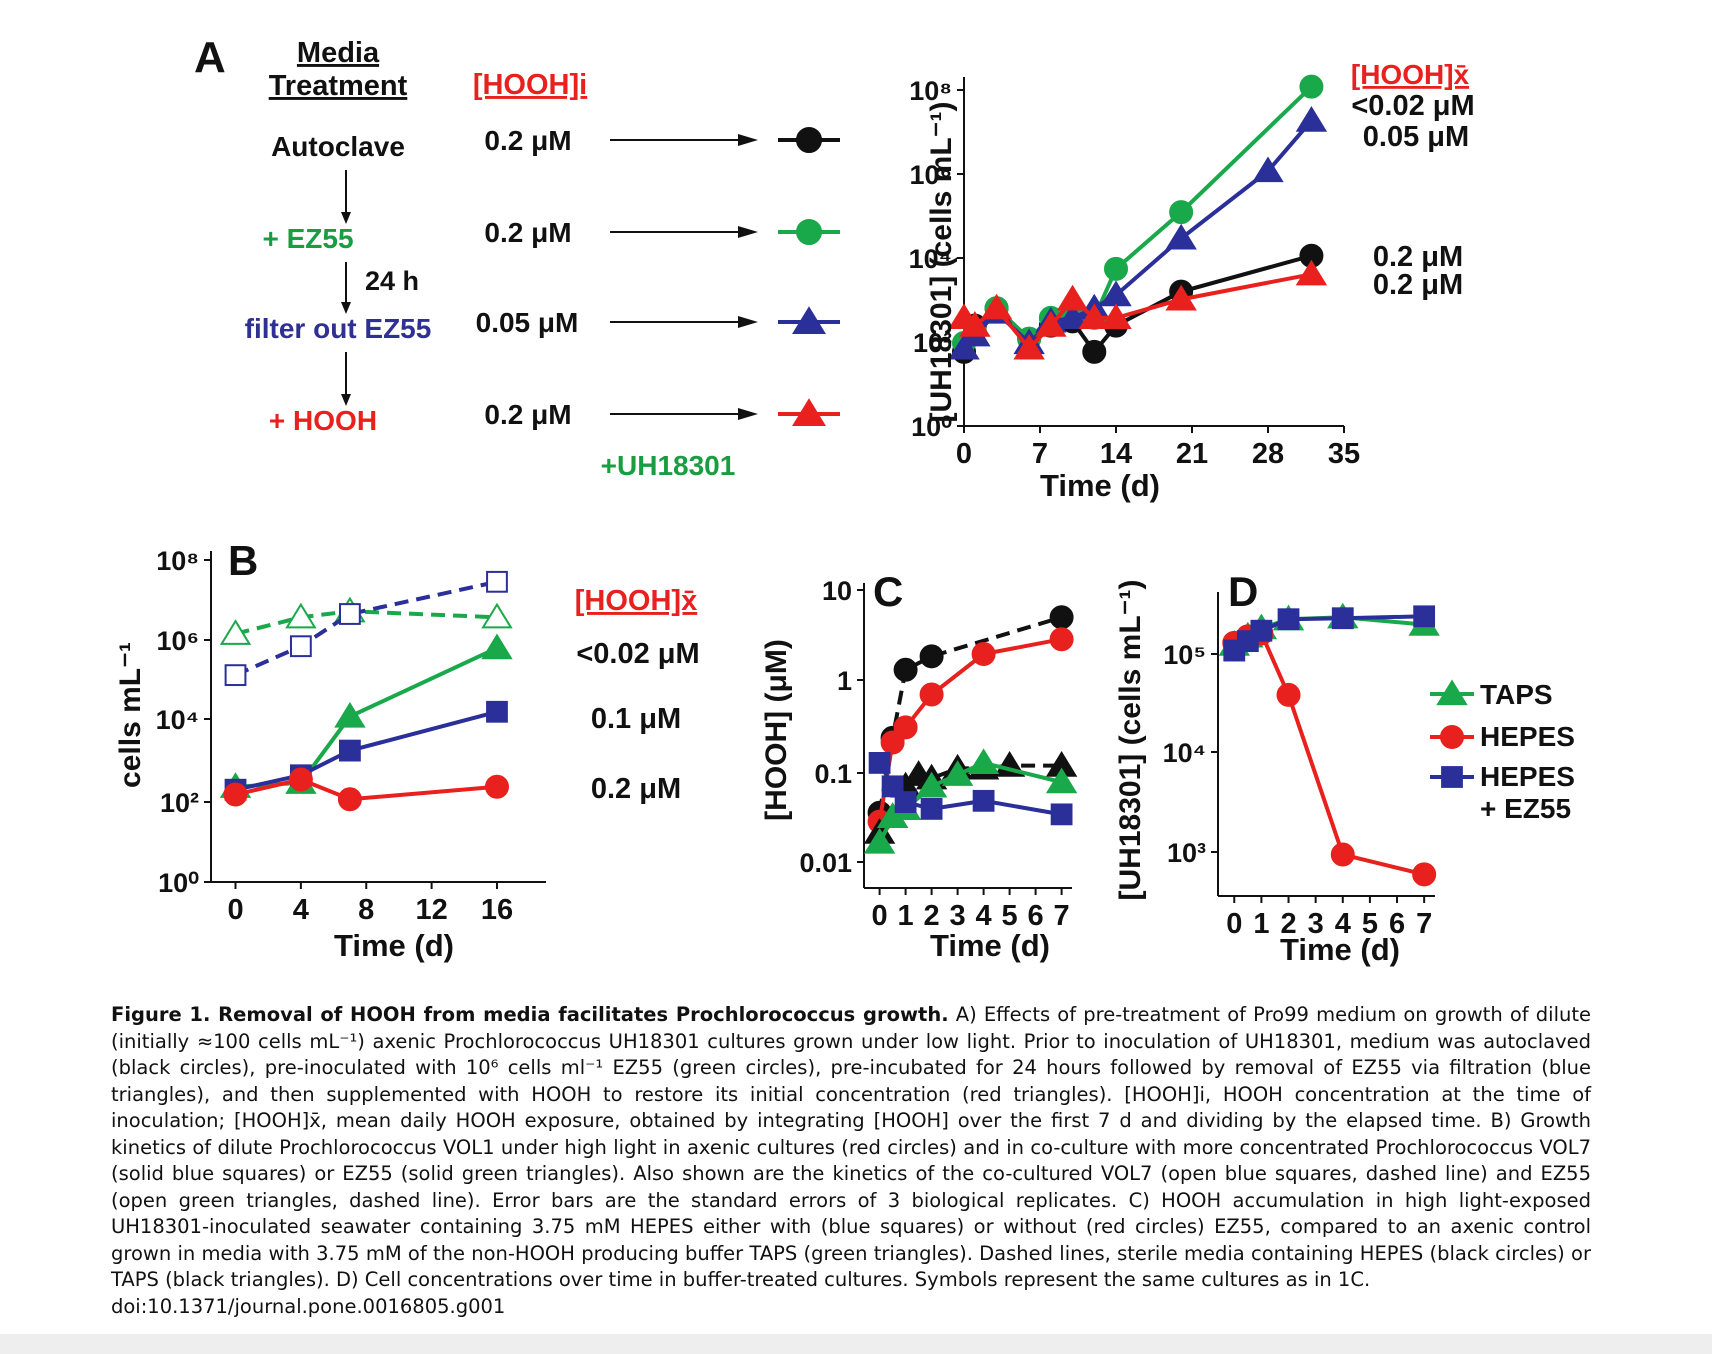 This screenshot has height=1354, width=1712. What do you see at coordinates (338, 328) in the screenshot?
I see `treatment-step: filter out EZ55` at bounding box center [338, 328].